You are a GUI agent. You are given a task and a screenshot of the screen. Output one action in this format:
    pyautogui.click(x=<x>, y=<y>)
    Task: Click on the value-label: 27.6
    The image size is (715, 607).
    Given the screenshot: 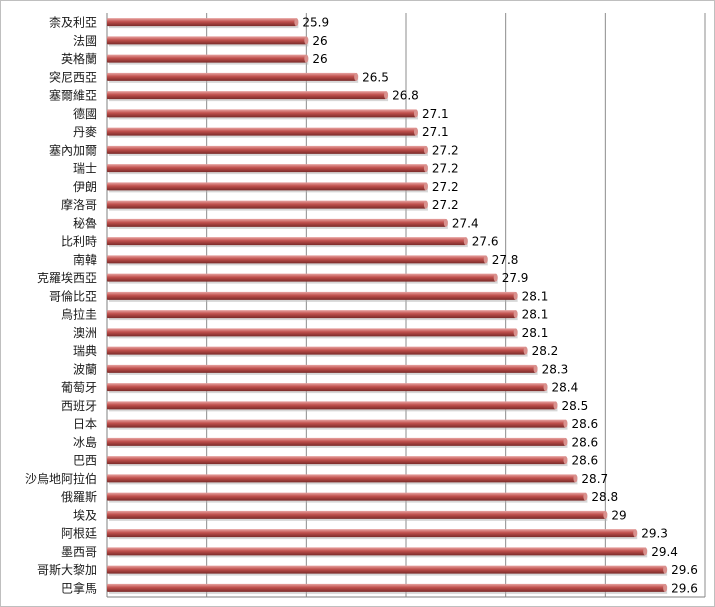 What is the action you would take?
    pyautogui.click(x=485, y=242)
    